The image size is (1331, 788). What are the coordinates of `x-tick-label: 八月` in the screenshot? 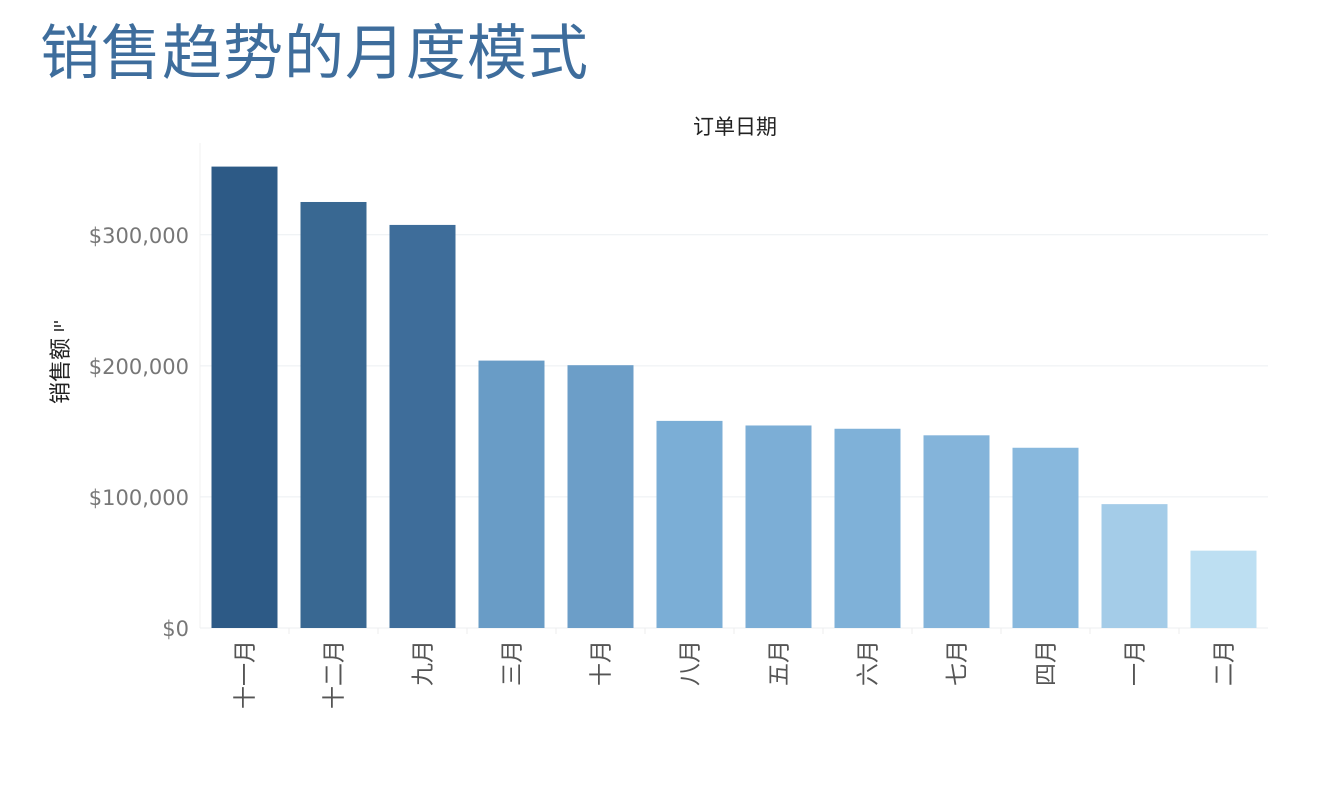 It's located at (691, 663).